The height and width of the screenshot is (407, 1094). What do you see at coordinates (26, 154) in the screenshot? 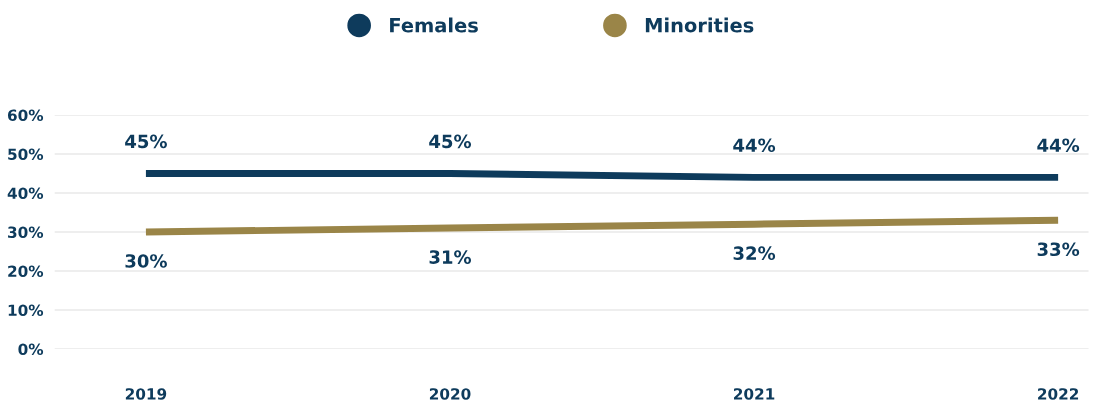
I see `y-tick-label: 50%` at bounding box center [26, 154].